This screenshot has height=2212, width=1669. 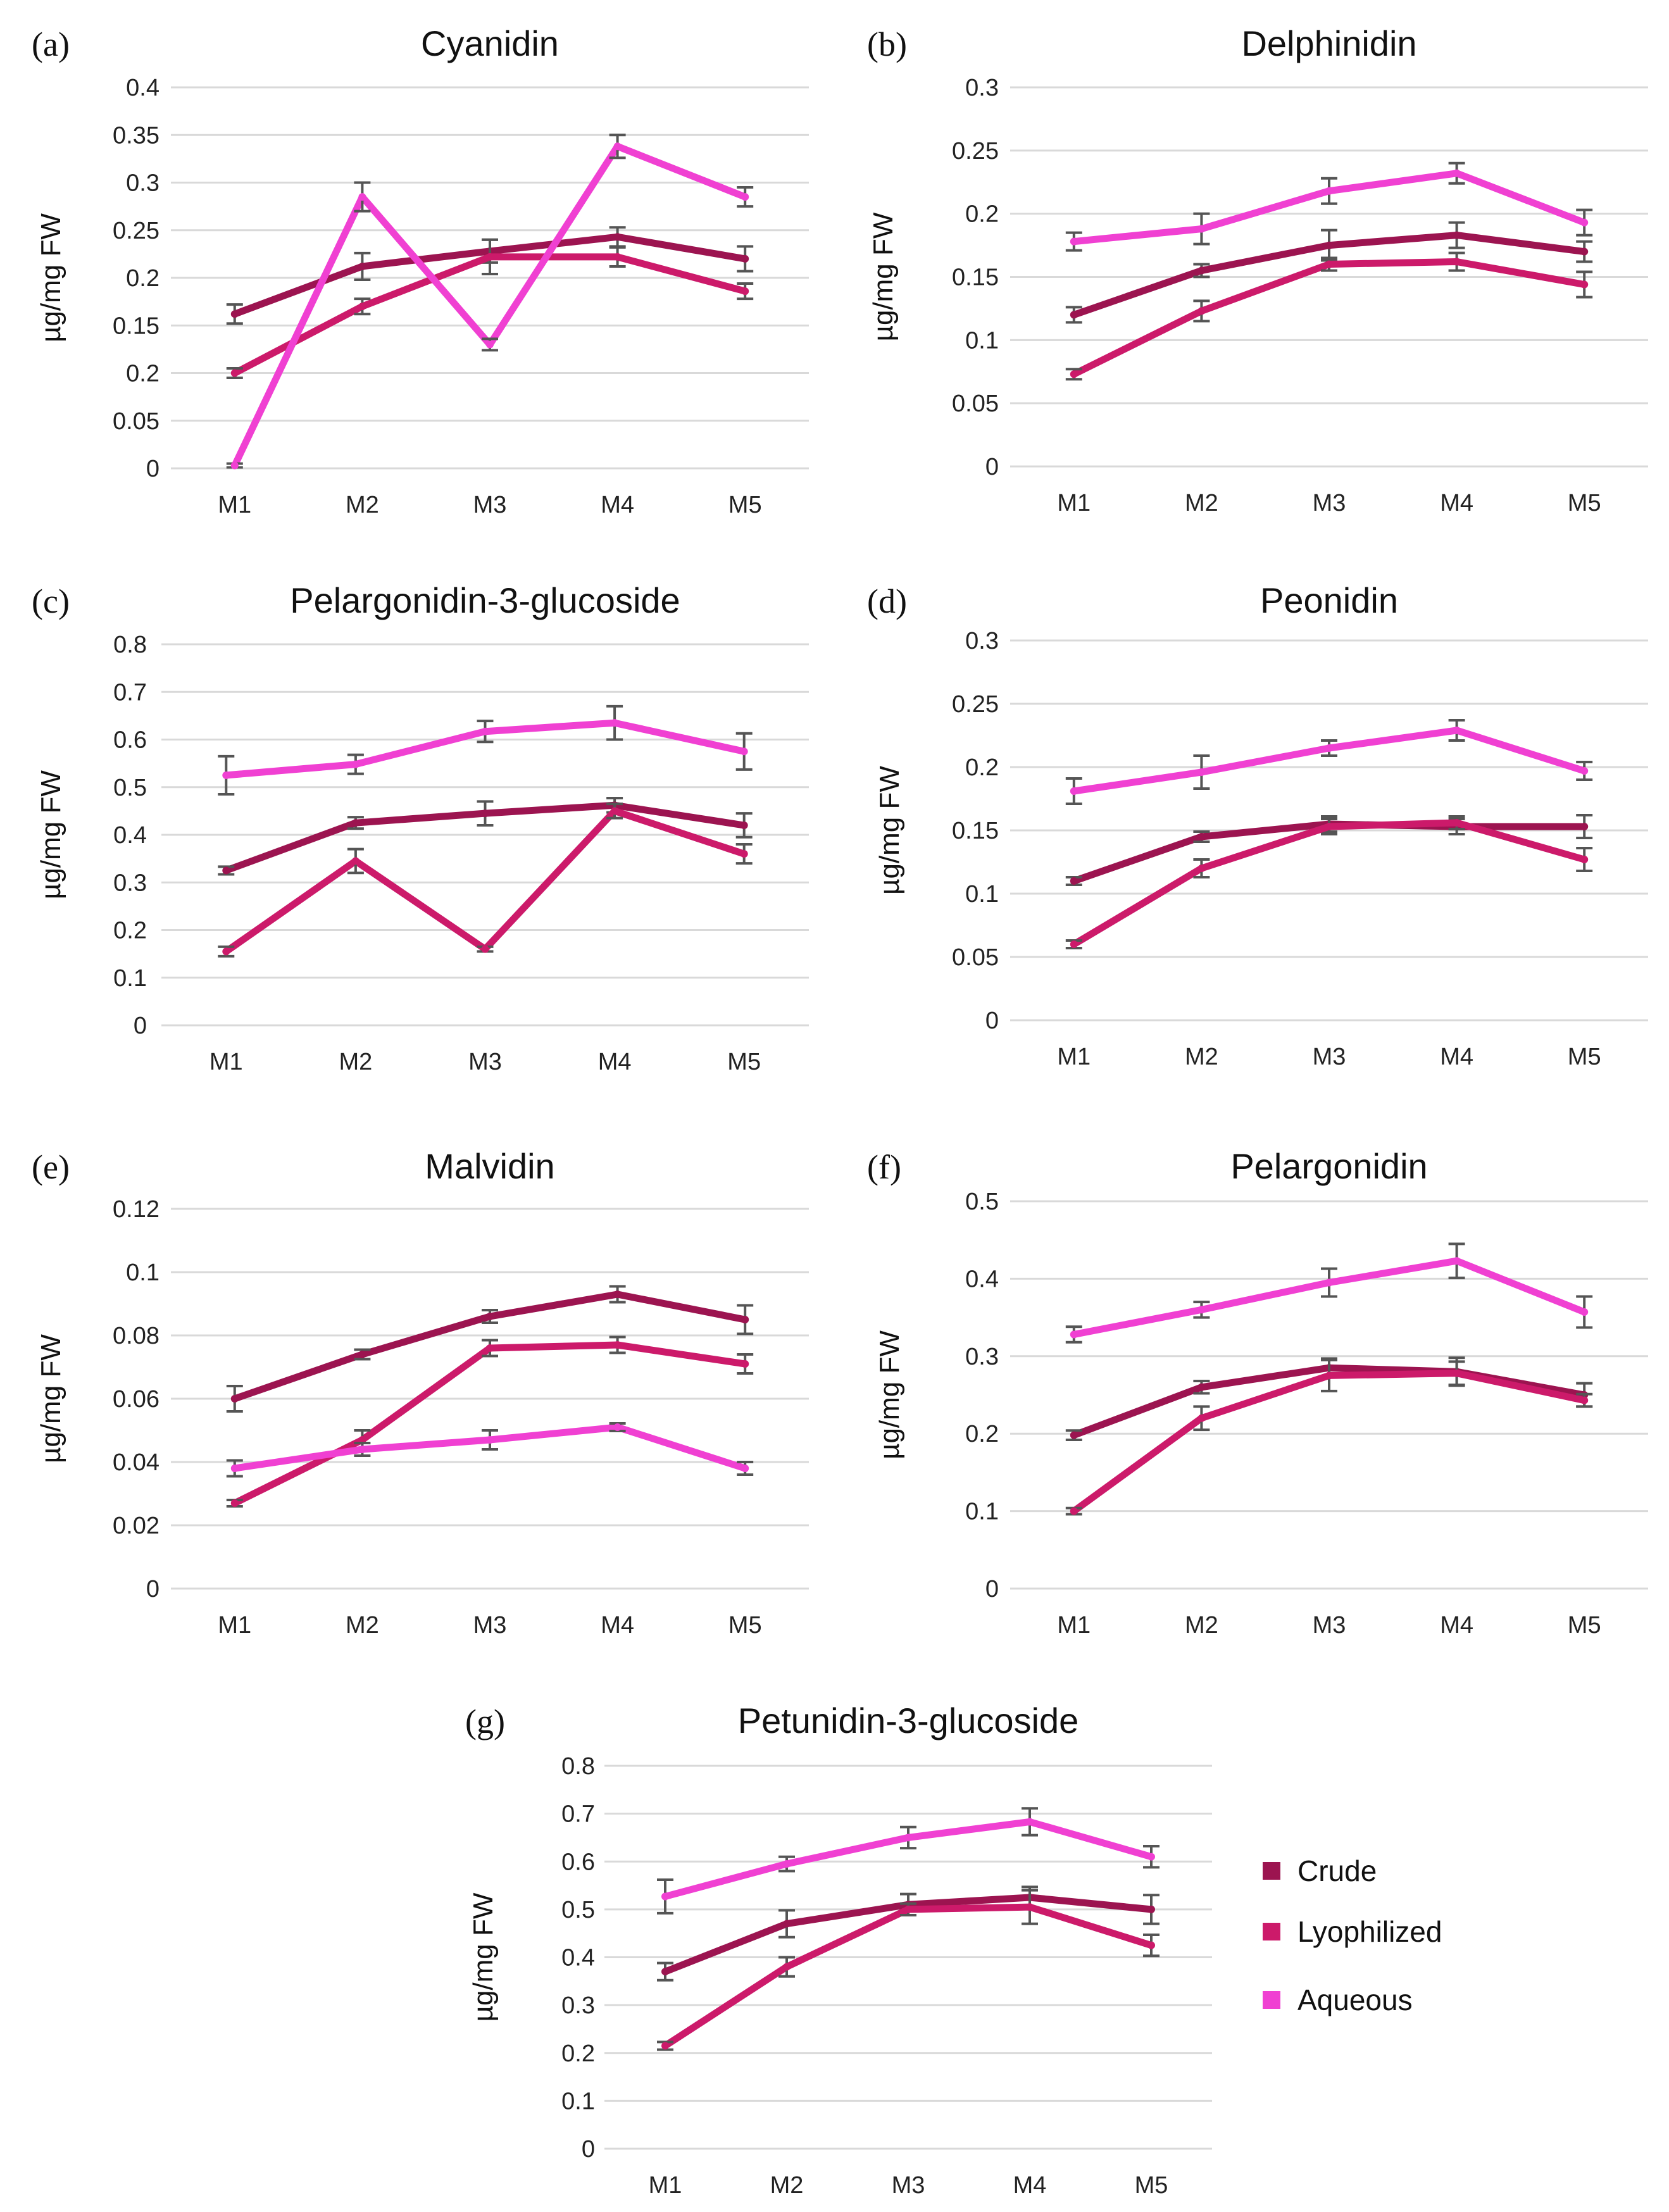 What do you see at coordinates (490, 43) in the screenshot?
I see `chart-title: Cyanidin` at bounding box center [490, 43].